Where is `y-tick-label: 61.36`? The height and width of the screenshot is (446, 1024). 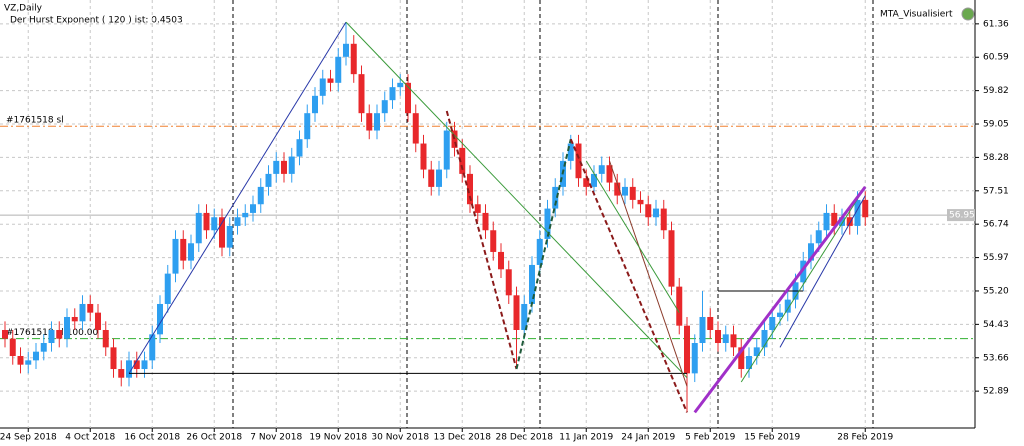 y-tick-label: 61.36 is located at coordinates (996, 24).